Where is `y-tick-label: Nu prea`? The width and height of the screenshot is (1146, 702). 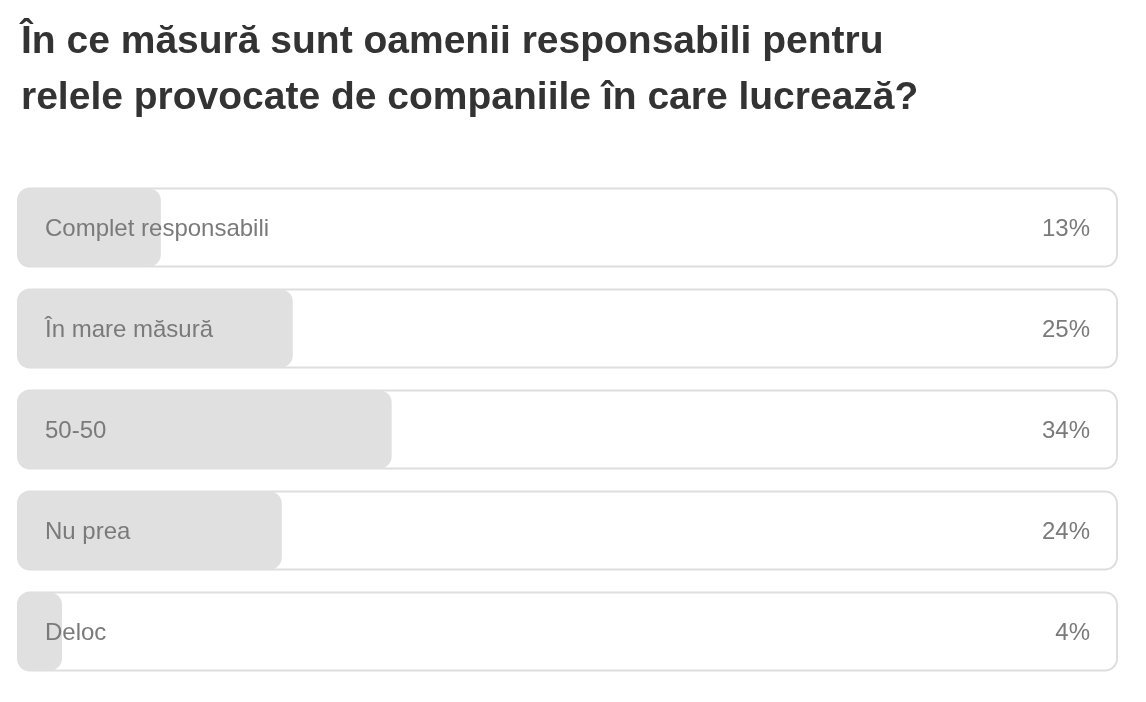 y-tick-label: Nu prea is located at coordinates (88, 530).